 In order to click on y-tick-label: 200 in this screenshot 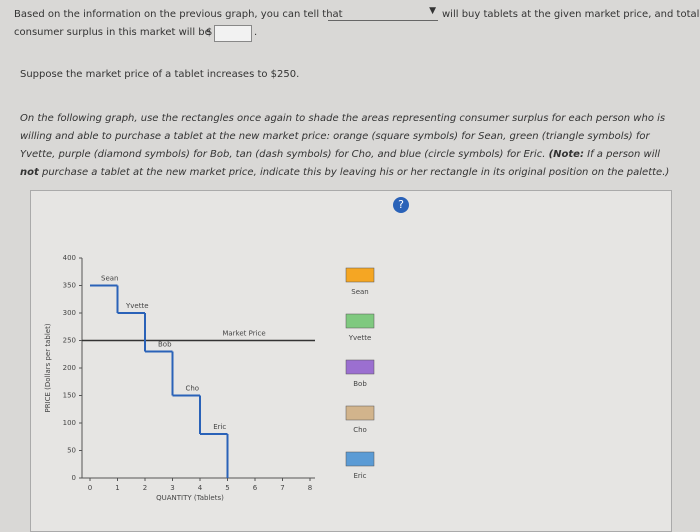, I will do `click(69, 368)`.